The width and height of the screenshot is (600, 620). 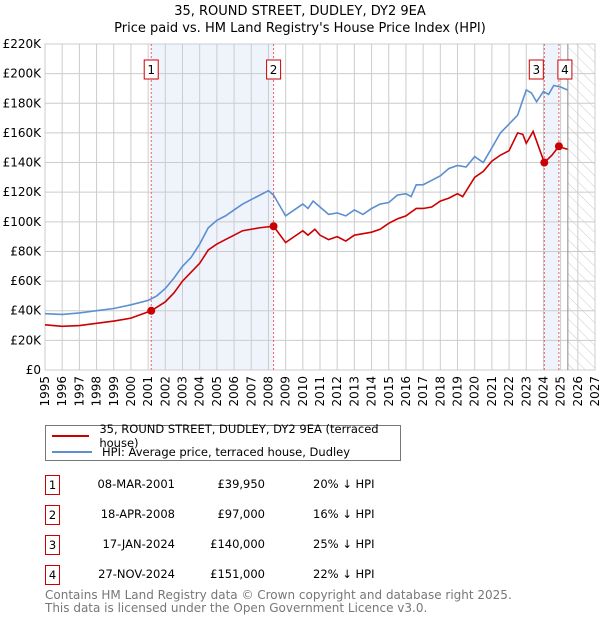 I want to click on x-tick-label: 1995, so click(x=45, y=391).